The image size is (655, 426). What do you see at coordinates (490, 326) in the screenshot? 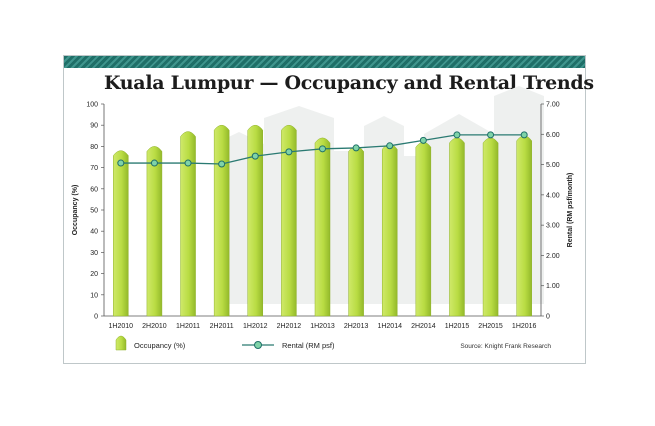
I see `x-axis-tick-label: 2H2015` at bounding box center [490, 326].